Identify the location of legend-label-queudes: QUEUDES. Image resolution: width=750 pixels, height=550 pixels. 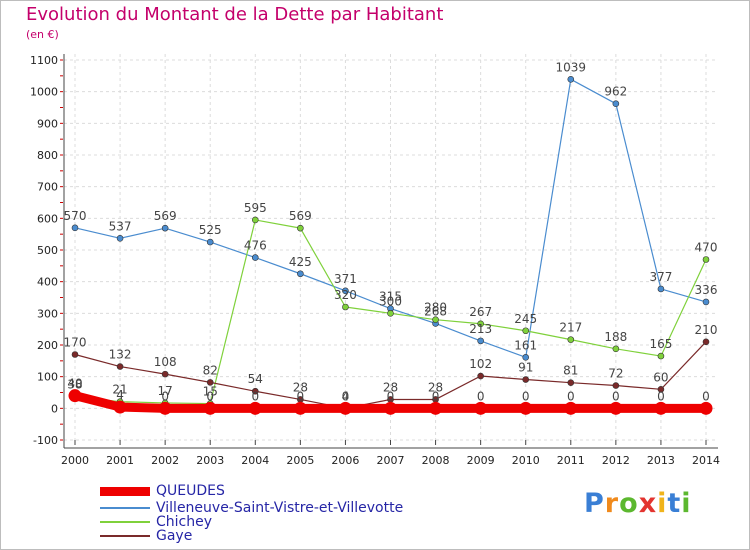
(190, 491).